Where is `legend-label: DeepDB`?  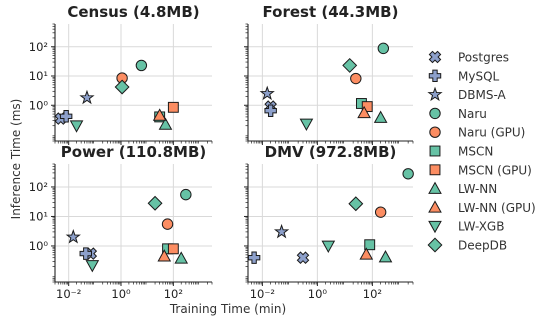 legend-label: DeepDB is located at coordinates (482, 246).